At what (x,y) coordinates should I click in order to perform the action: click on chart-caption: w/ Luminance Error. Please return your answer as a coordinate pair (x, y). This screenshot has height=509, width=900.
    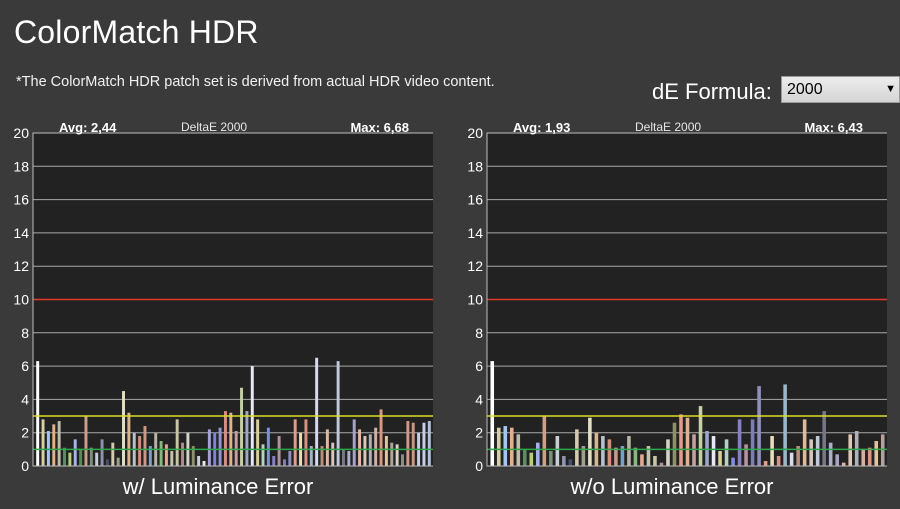
    Looking at the image, I should click on (218, 486).